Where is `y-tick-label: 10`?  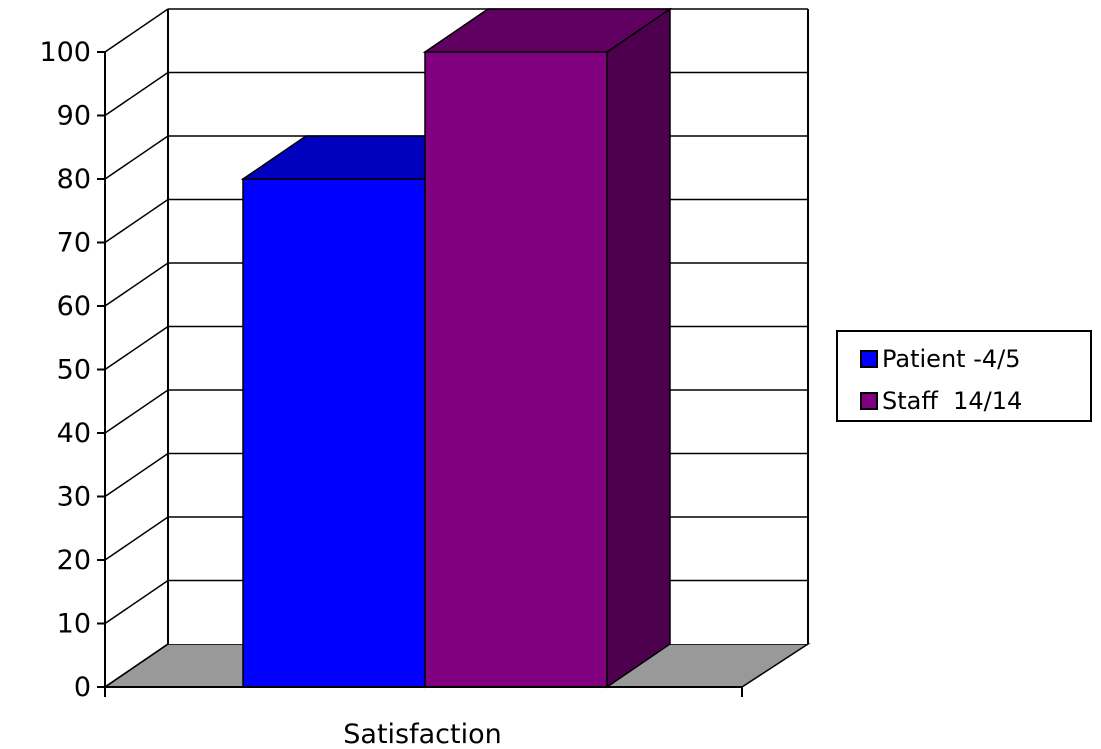 y-tick-label: 10 is located at coordinates (74, 624).